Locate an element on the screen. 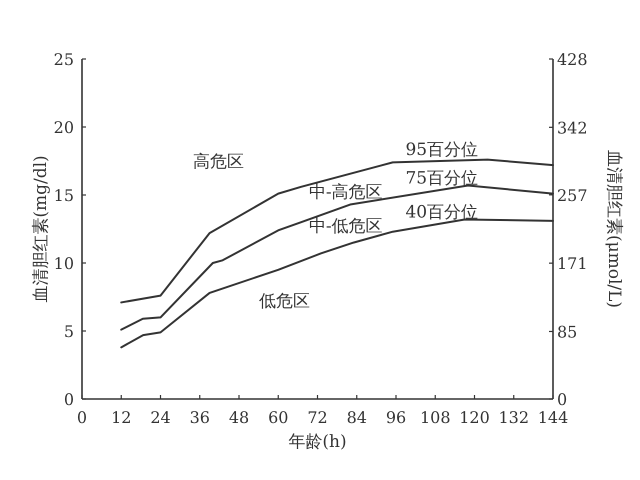 The image size is (640, 480). y2-tick-label: 171 is located at coordinates (572, 264).